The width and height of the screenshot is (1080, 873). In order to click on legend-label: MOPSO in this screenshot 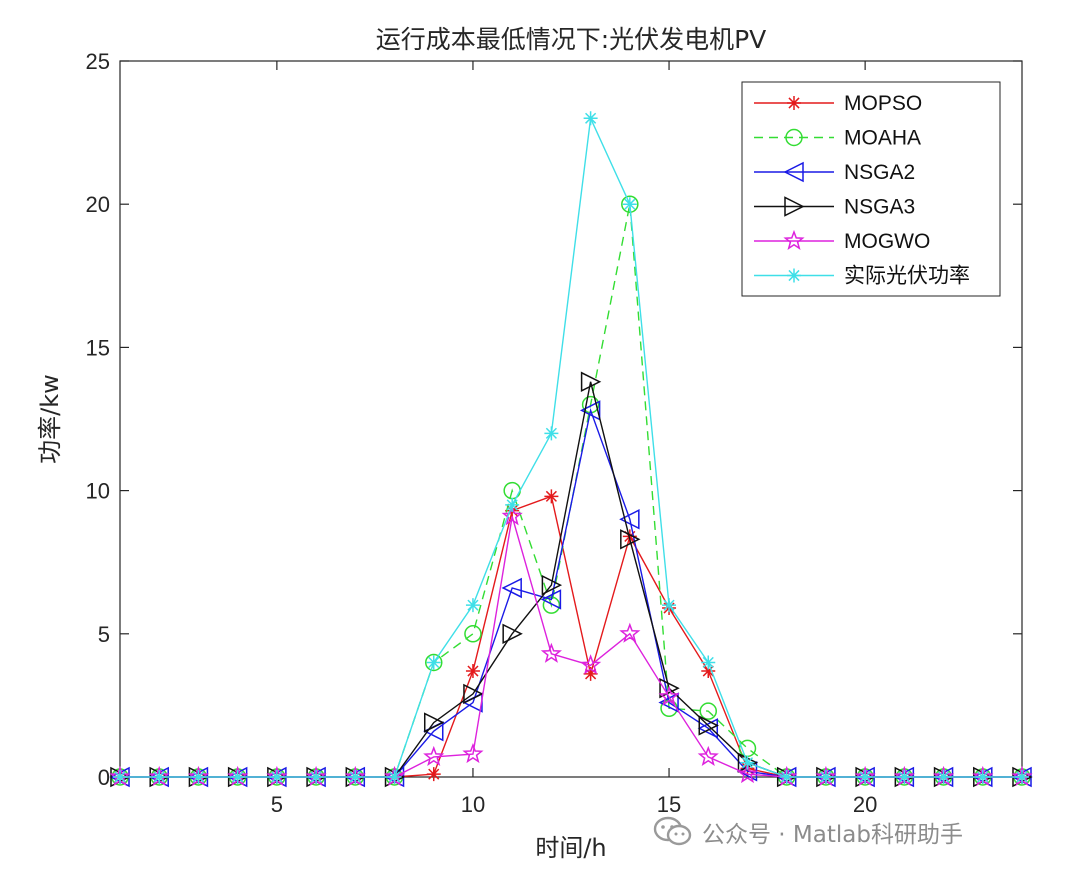, I will do `click(883, 103)`.